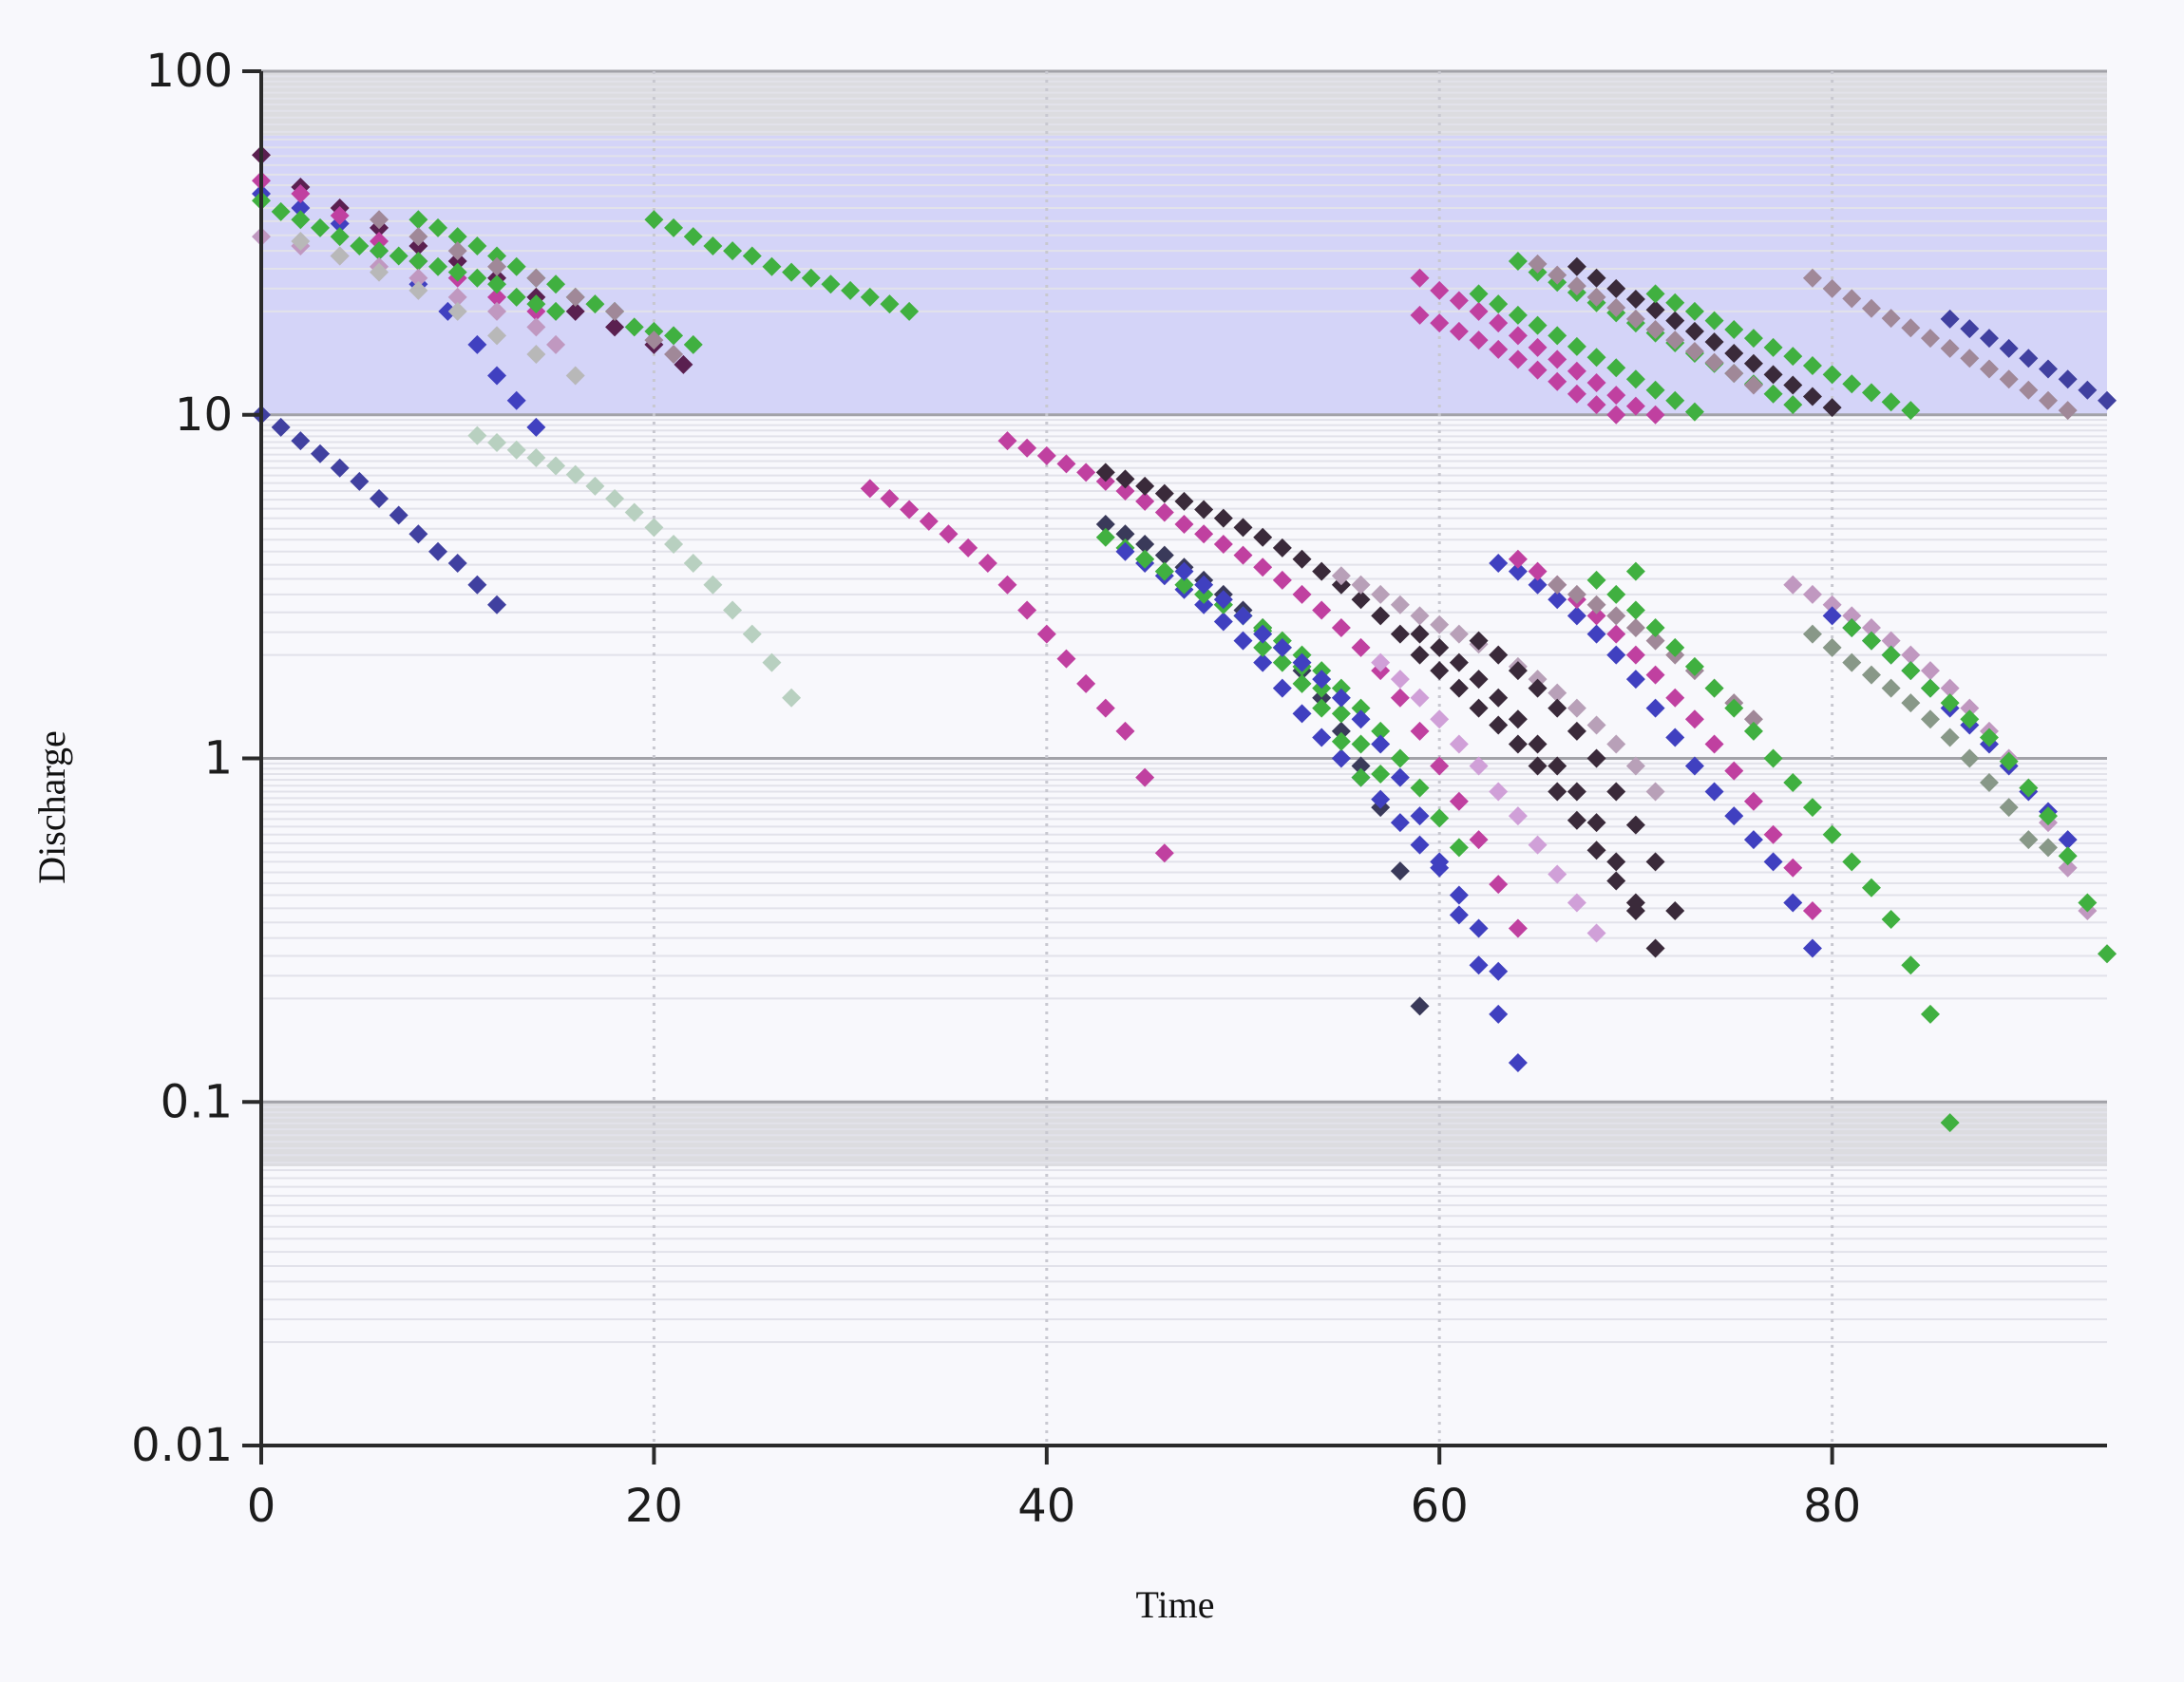 The width and height of the screenshot is (2184, 1682). I want to click on background-band, so click(1184, 275).